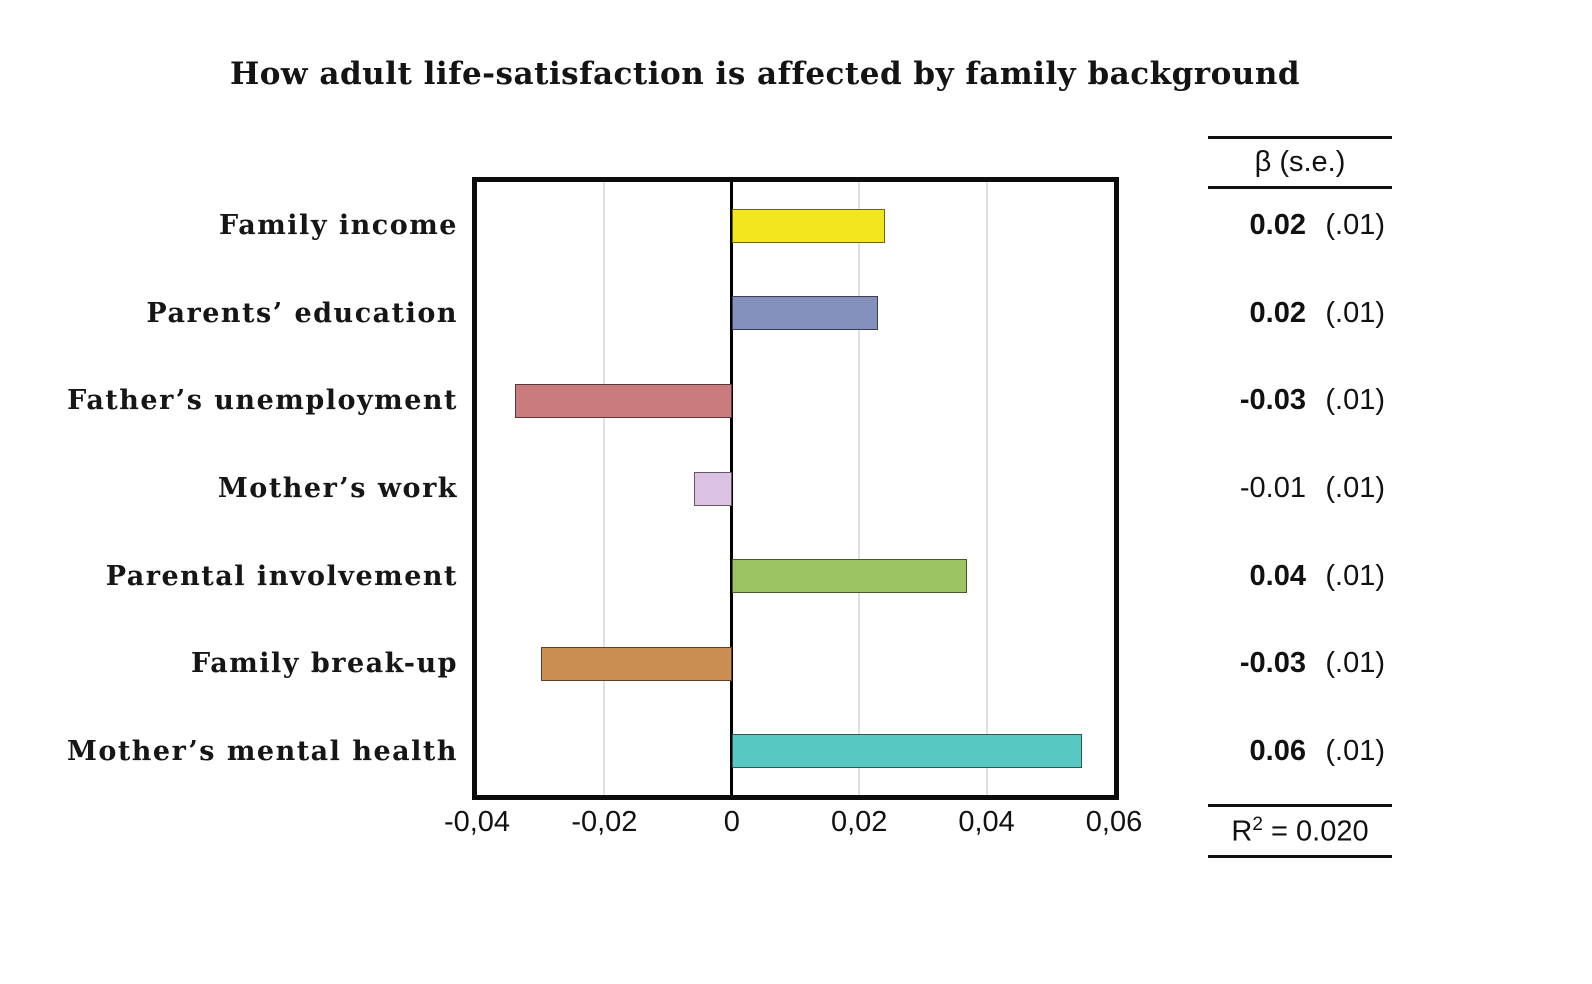 This screenshot has height=984, width=1592. I want to click on stat-row-family-break-up: -0.03 (.01), so click(1287, 664).